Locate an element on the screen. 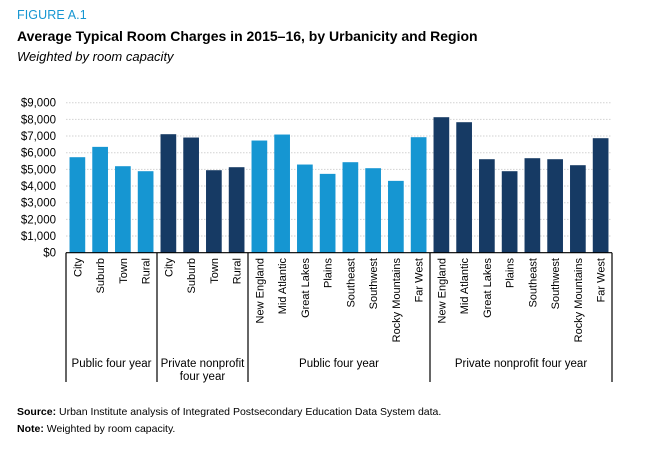  y-tick-label: $8,000 is located at coordinates (38, 120).